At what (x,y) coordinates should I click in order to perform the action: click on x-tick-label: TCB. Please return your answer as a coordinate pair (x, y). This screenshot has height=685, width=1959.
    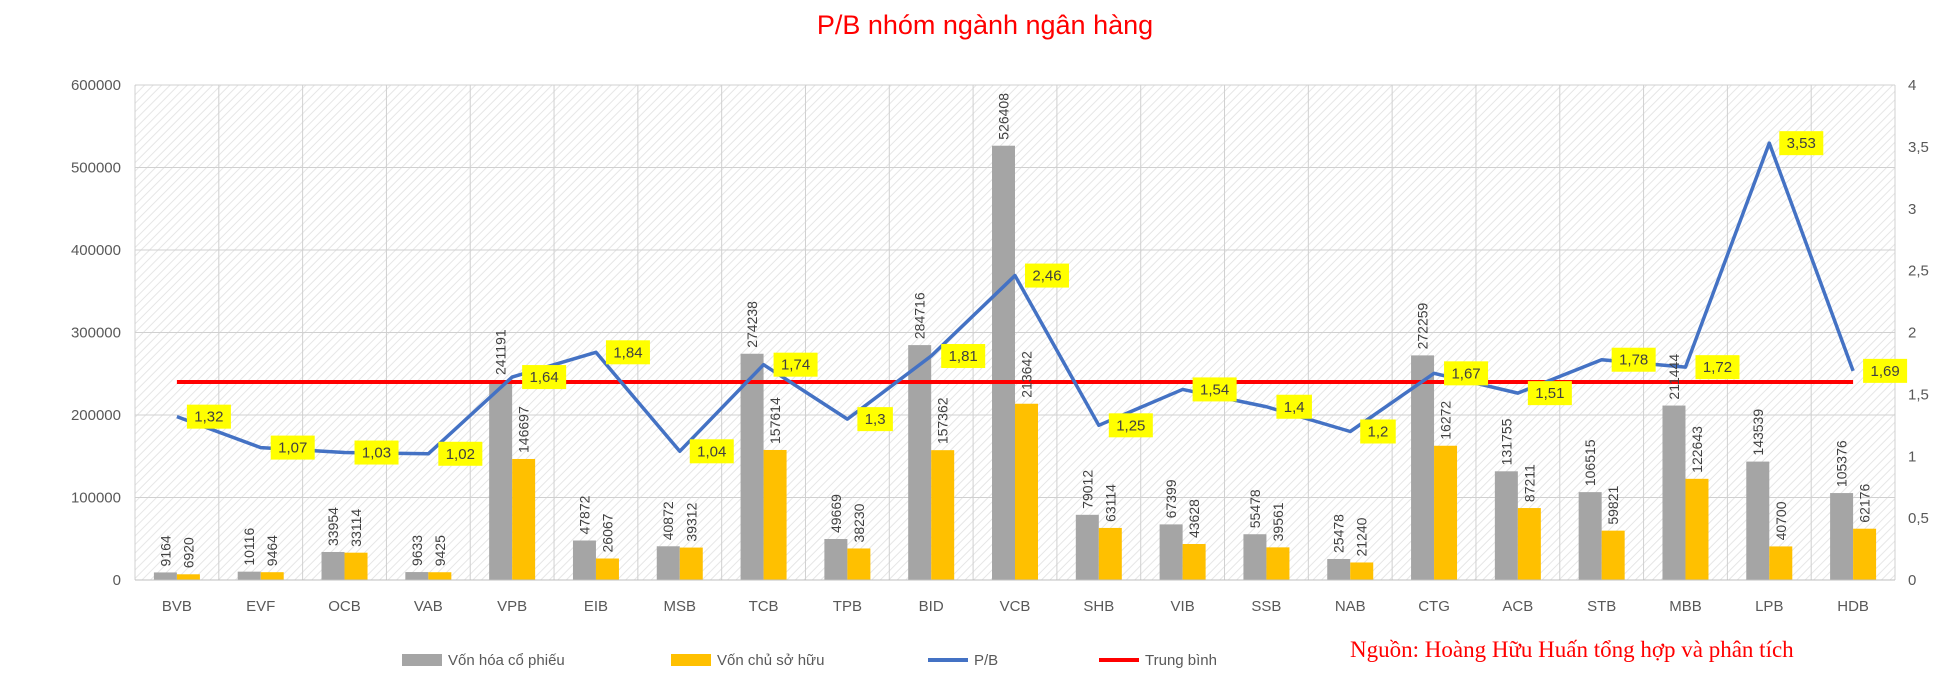
    Looking at the image, I should click on (764, 606).